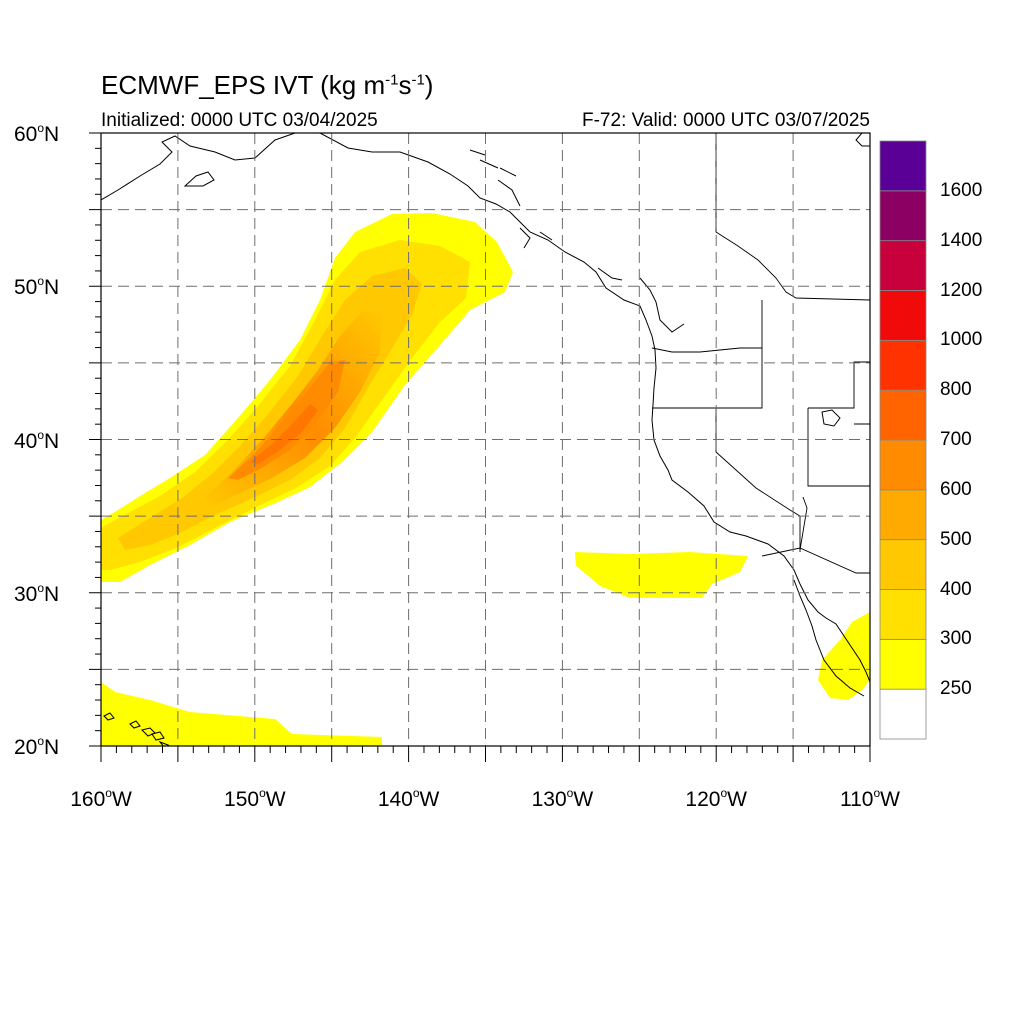  I want to click on colorbar-label: 250, so click(956, 689).